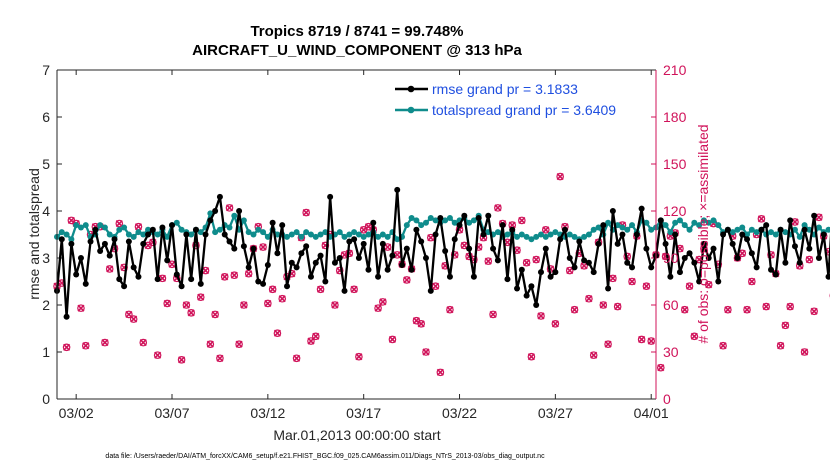  I want to click on y-tick-label-right: 120, so click(675, 211).